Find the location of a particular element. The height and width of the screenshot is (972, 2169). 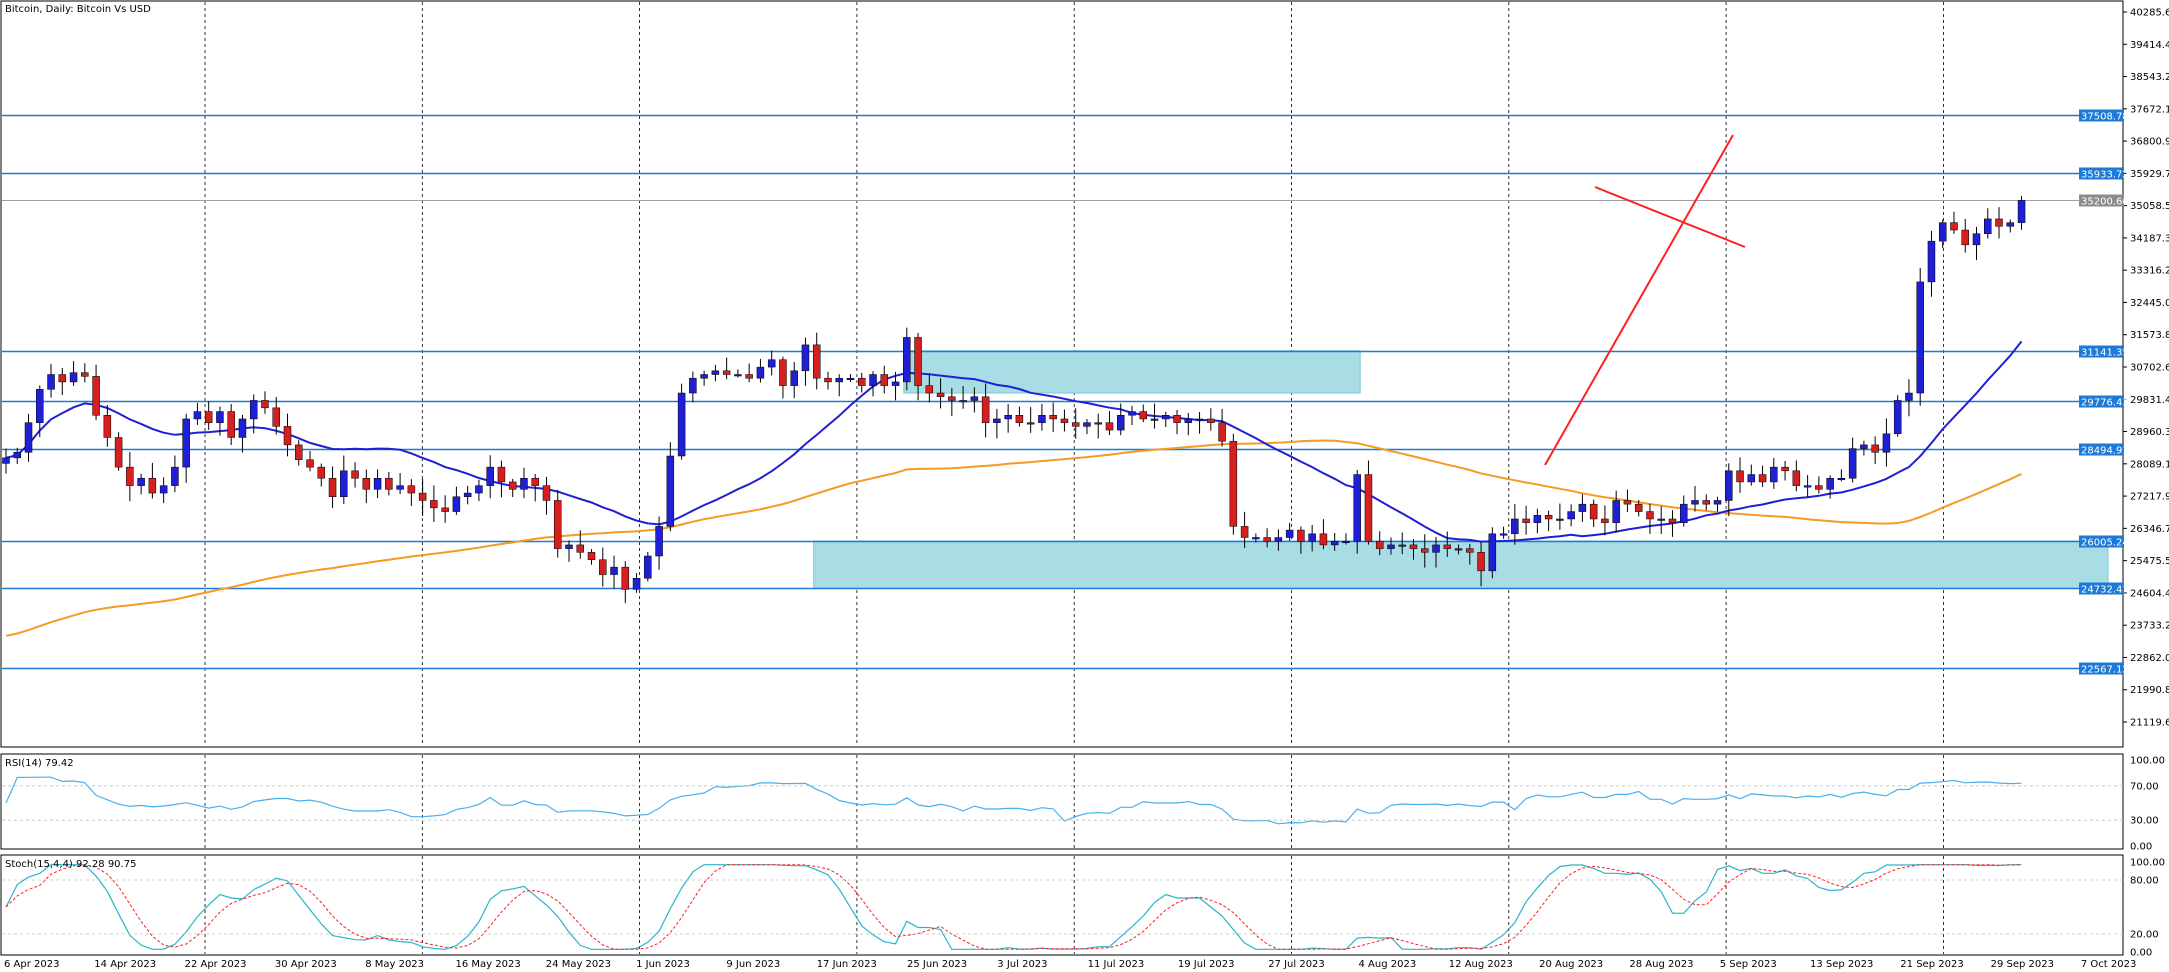

x-tick-label: 3 Jul 2023 is located at coordinates (1022, 964).